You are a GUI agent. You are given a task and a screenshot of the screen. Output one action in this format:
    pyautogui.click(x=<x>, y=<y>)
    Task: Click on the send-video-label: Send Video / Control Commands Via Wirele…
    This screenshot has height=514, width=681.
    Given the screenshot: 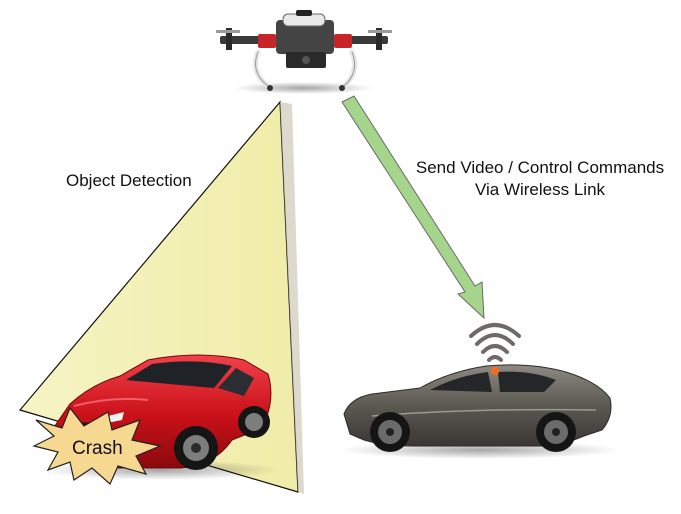 What is the action you would take?
    pyautogui.click(x=538, y=179)
    